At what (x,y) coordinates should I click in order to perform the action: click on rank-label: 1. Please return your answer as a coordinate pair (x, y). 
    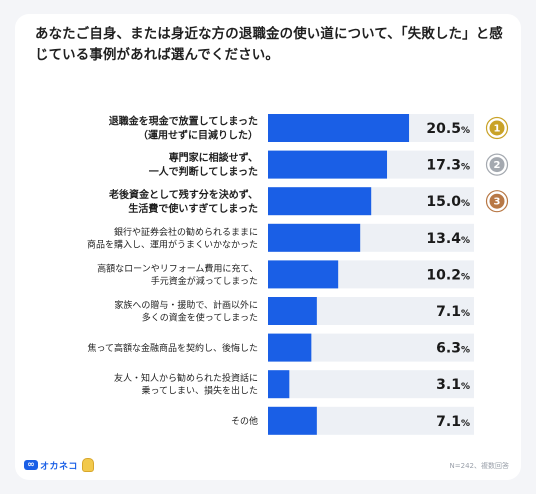
    Looking at the image, I should click on (497, 129).